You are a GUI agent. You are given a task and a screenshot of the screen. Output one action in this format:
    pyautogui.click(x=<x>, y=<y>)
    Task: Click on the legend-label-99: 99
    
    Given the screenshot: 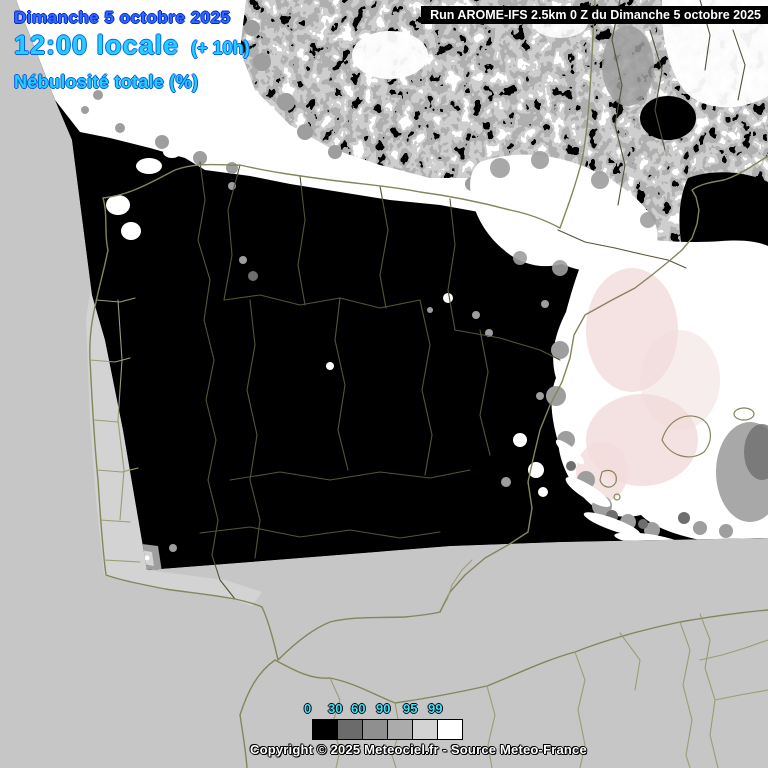 What is the action you would take?
    pyautogui.click(x=435, y=708)
    